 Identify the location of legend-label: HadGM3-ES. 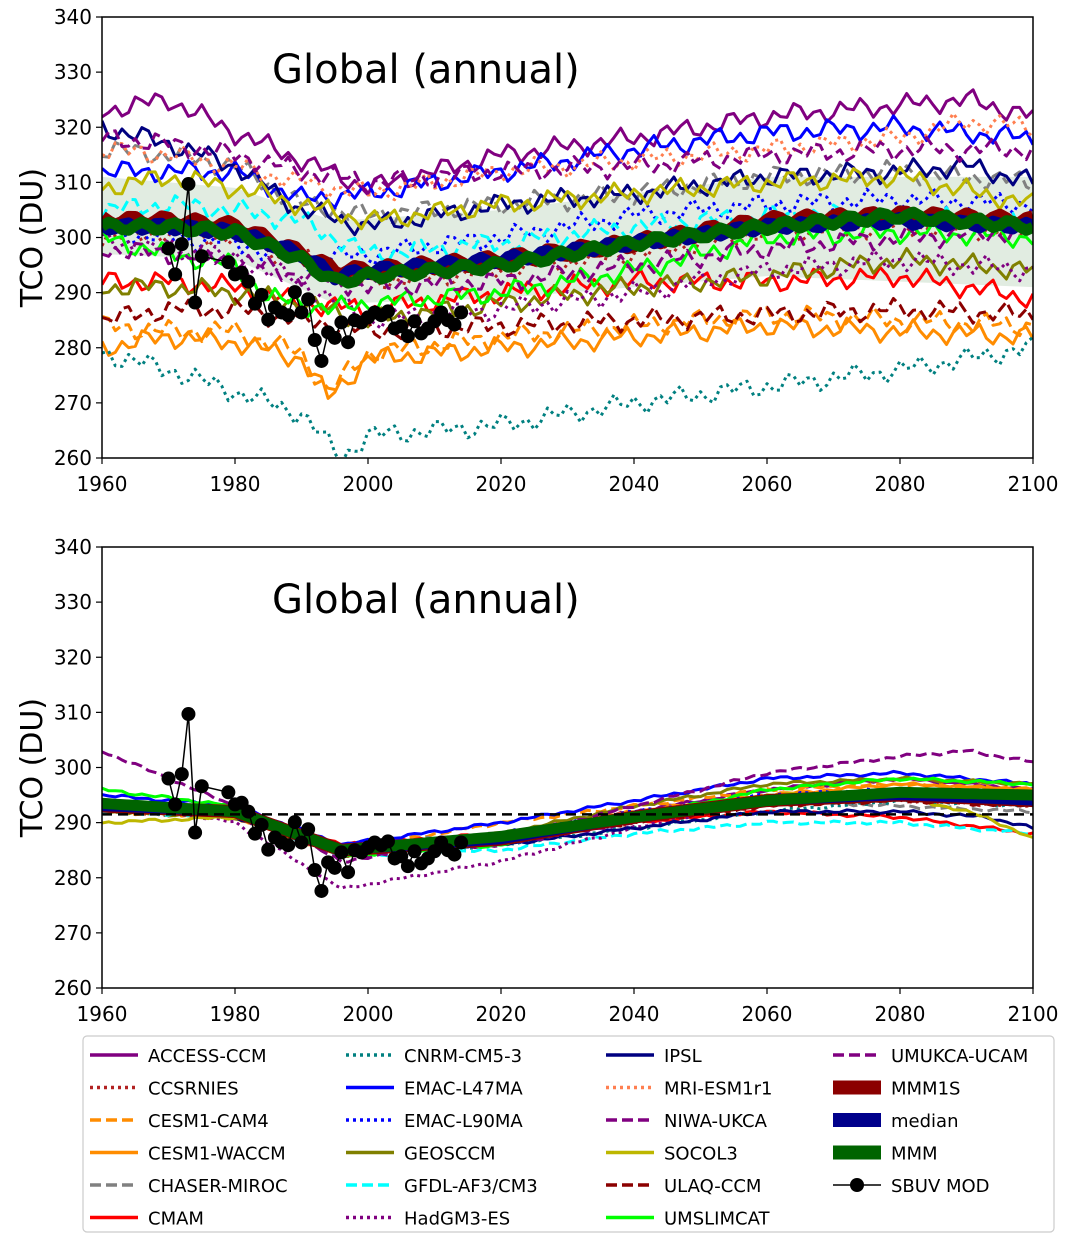
(457, 1219).